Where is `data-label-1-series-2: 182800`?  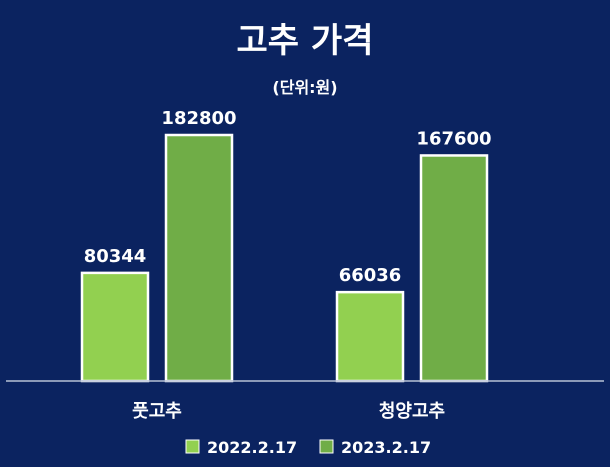
data-label-1-series-2: 182800 is located at coordinates (198, 118).